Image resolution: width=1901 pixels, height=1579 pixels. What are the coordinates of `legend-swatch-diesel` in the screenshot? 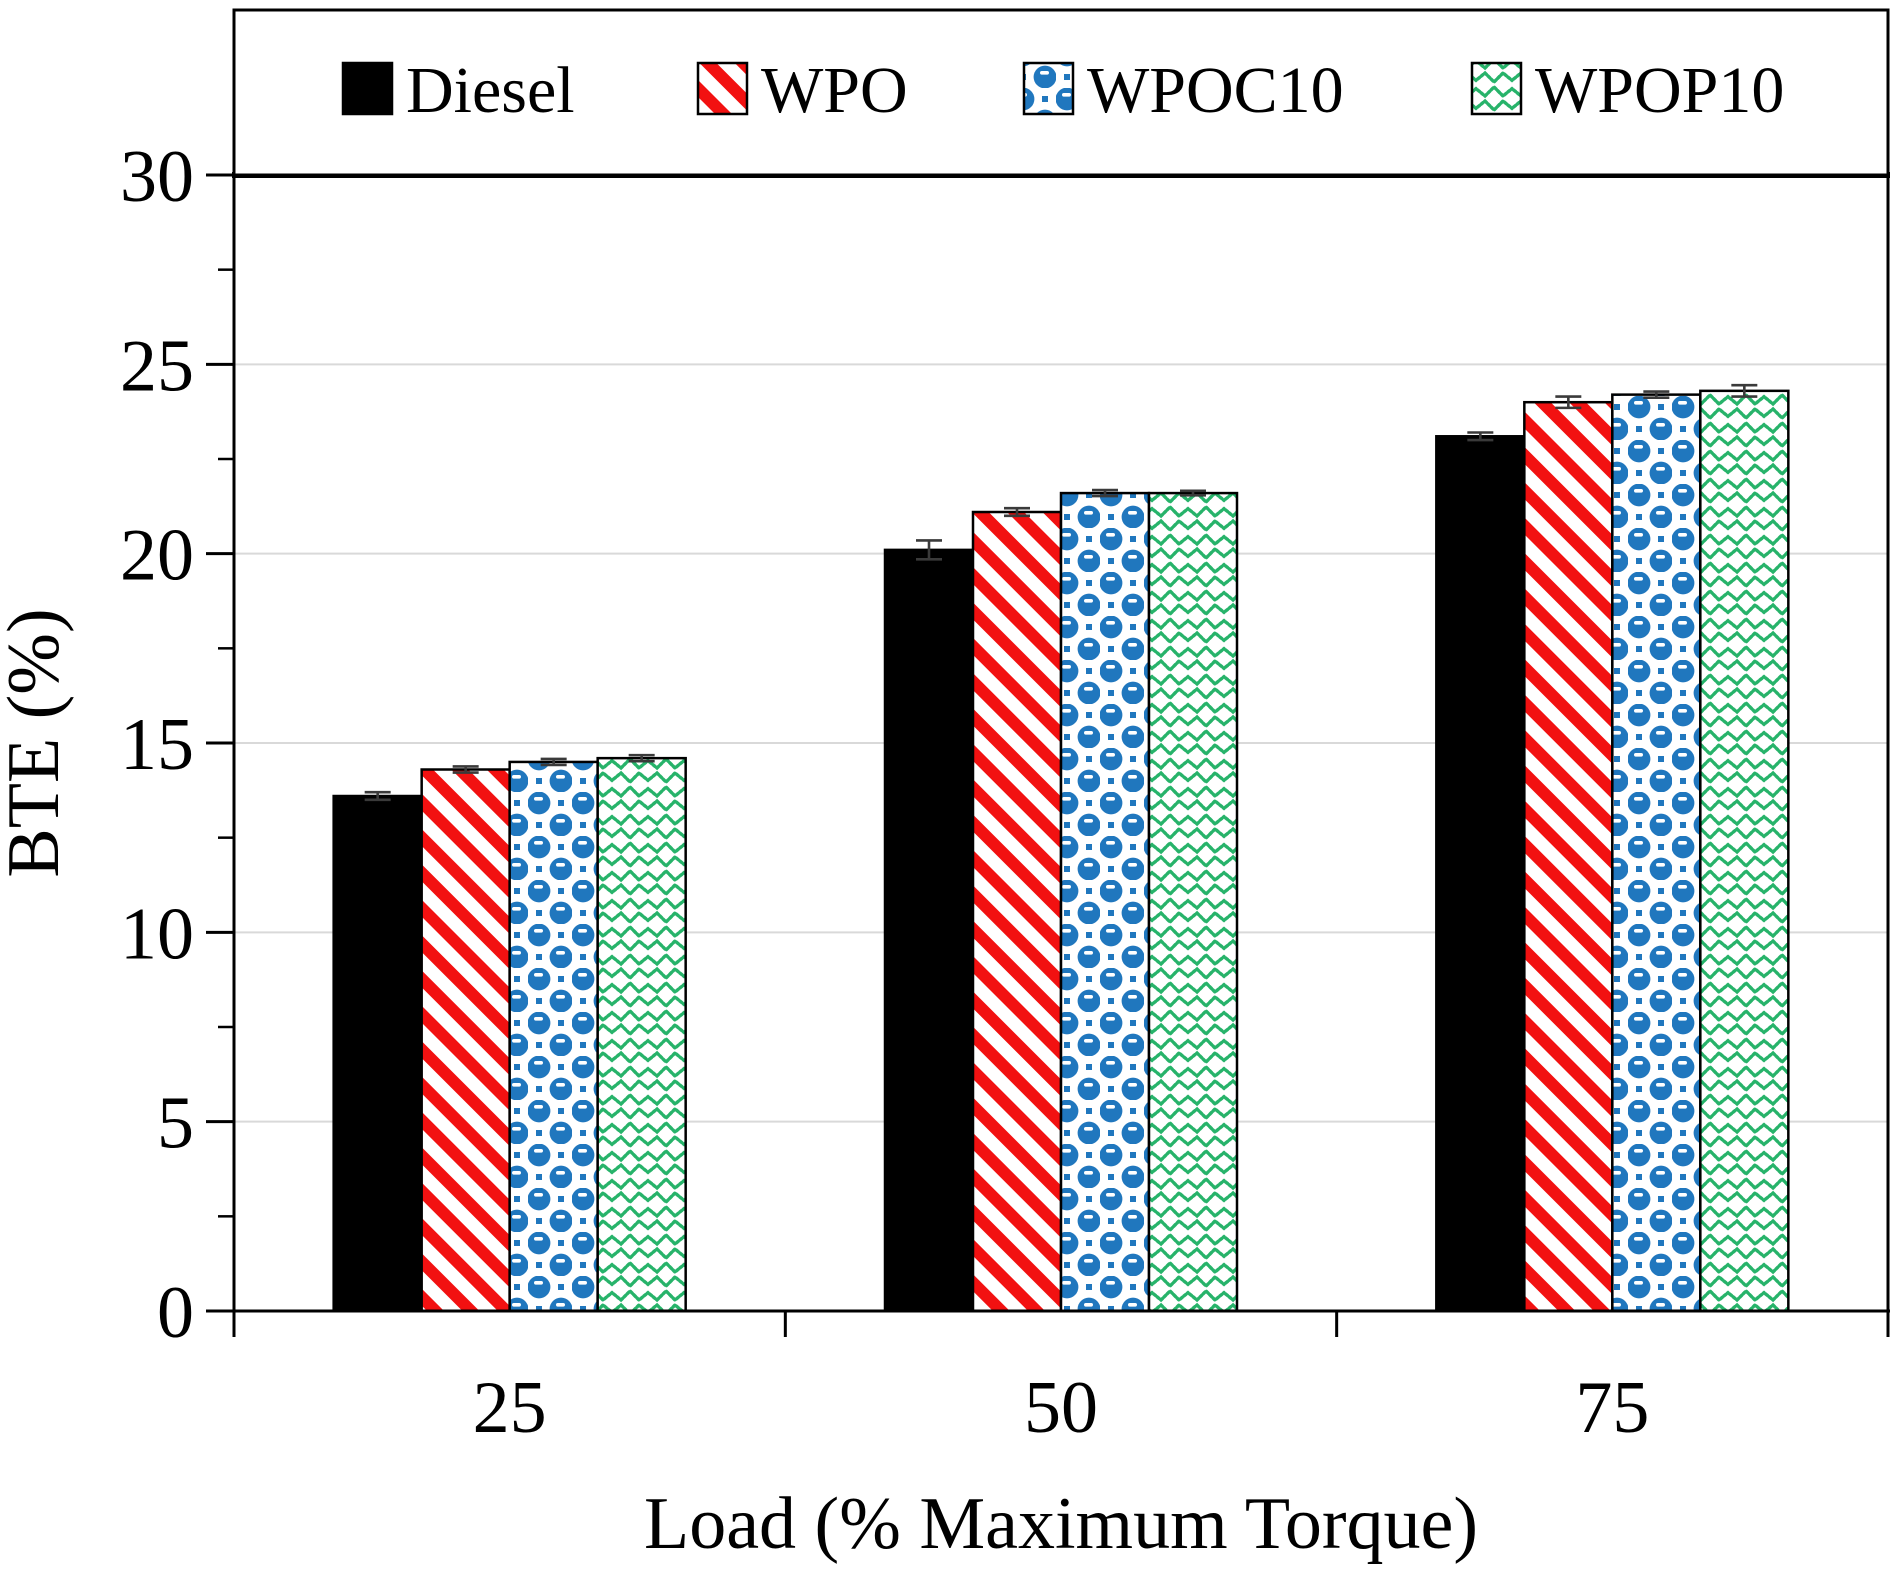 It's located at (367, 88).